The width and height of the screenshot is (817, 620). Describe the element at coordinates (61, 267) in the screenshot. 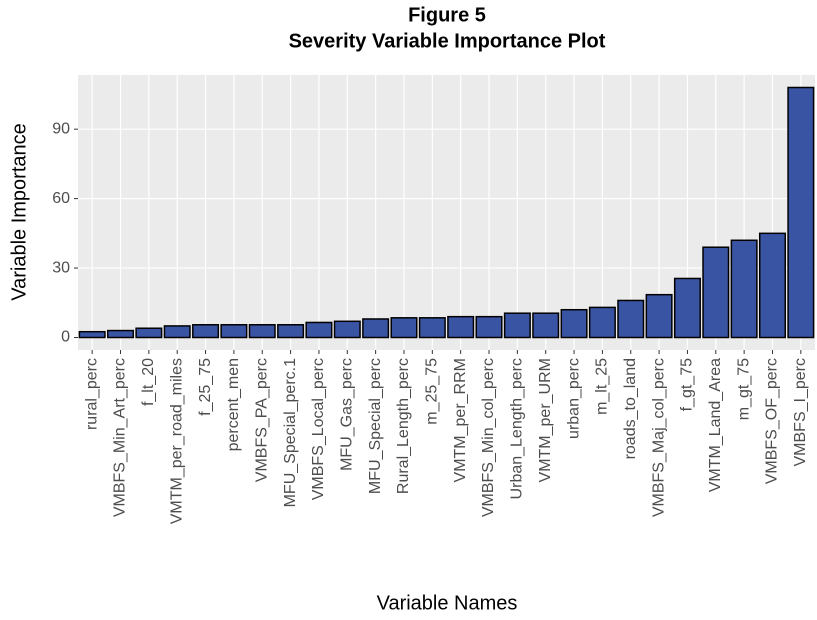

I see `y-tick-label: 30` at that location.